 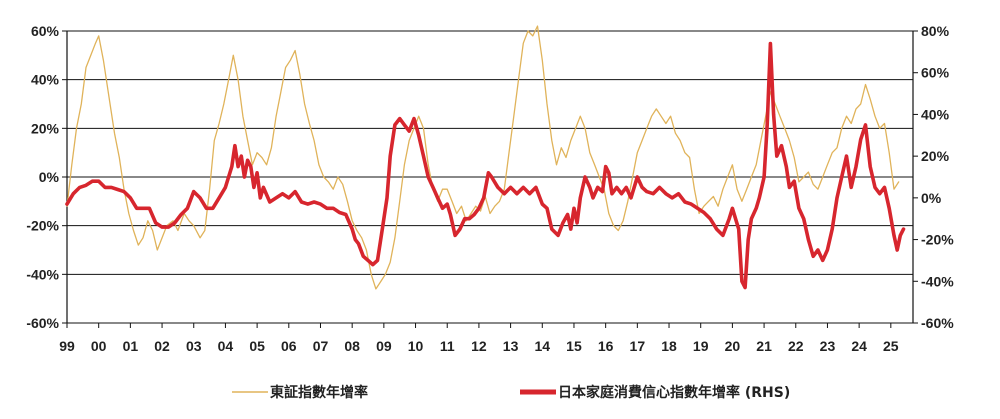 What do you see at coordinates (701, 346) in the screenshot?
I see `x-tick-label: 19` at bounding box center [701, 346].